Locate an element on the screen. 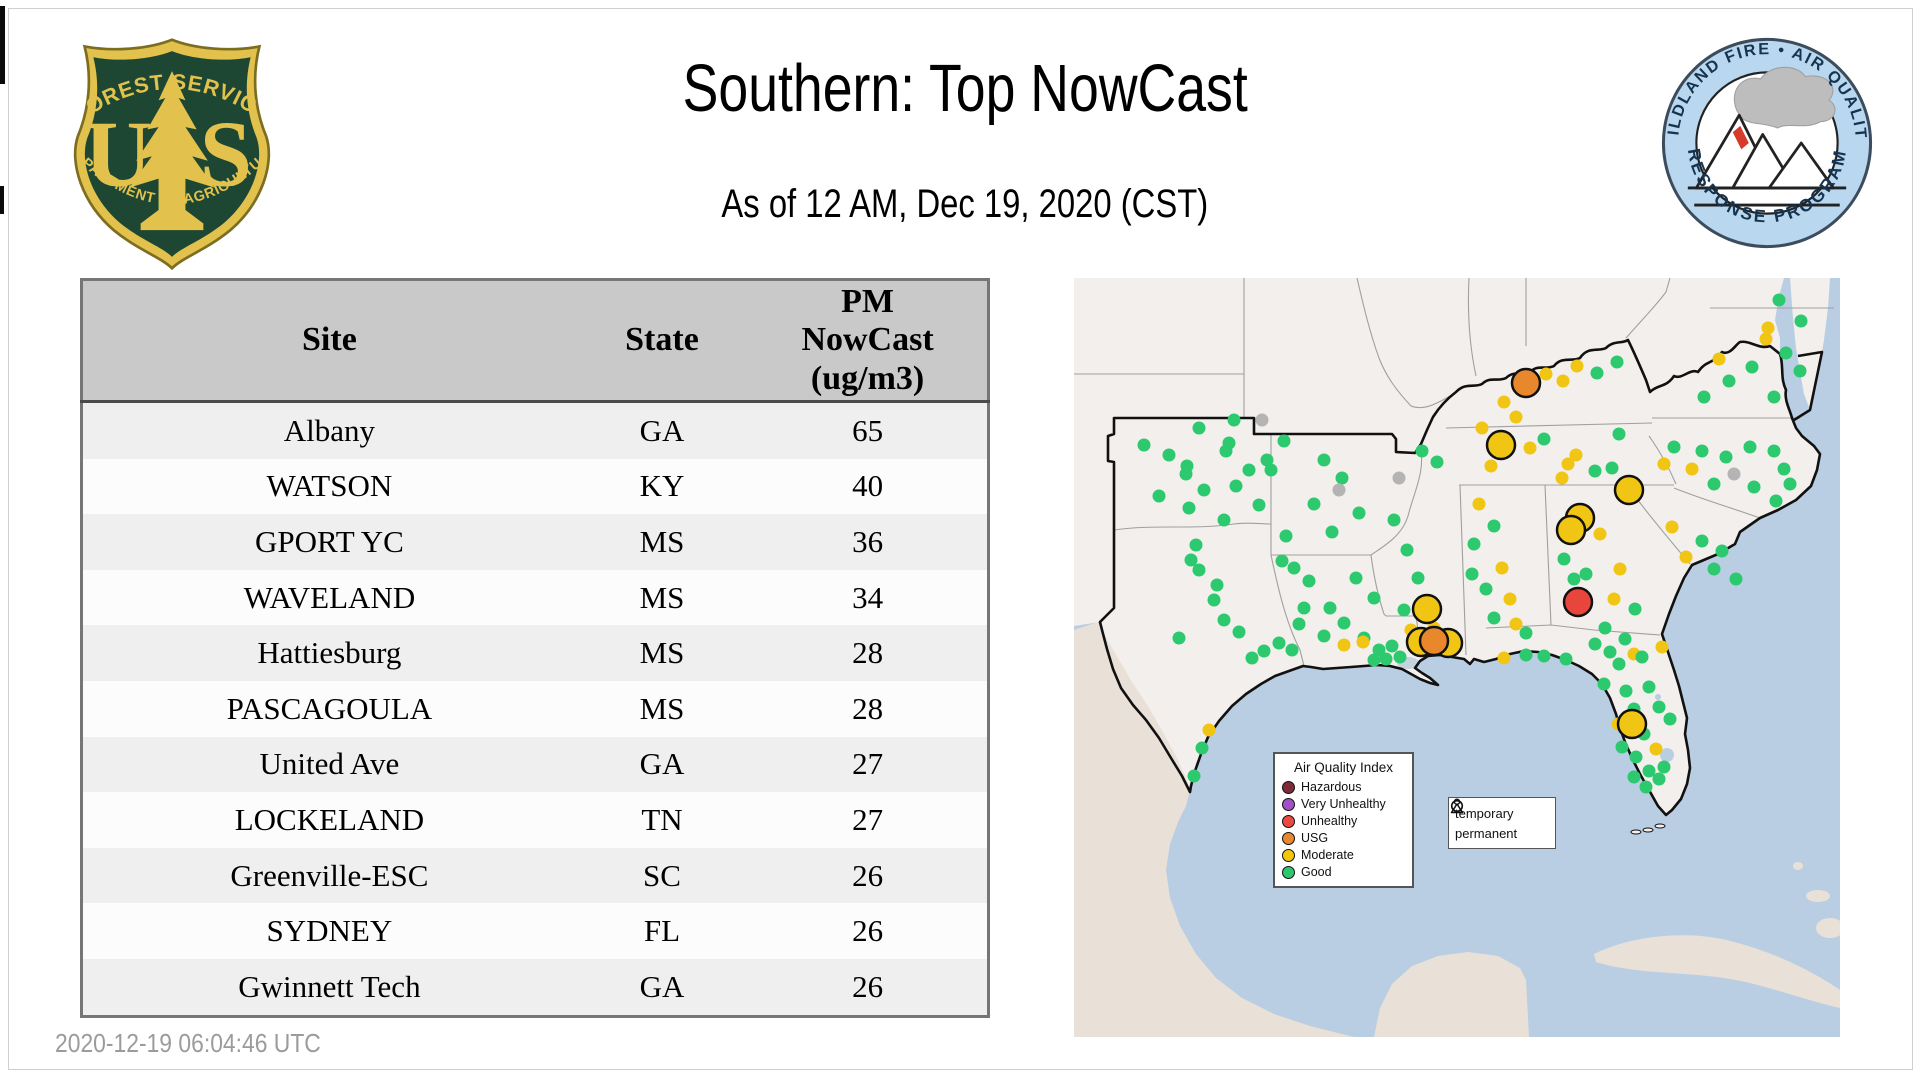 This screenshot has height=1080, width=1920. flame-mark-icon is located at coordinates (1740, 137).